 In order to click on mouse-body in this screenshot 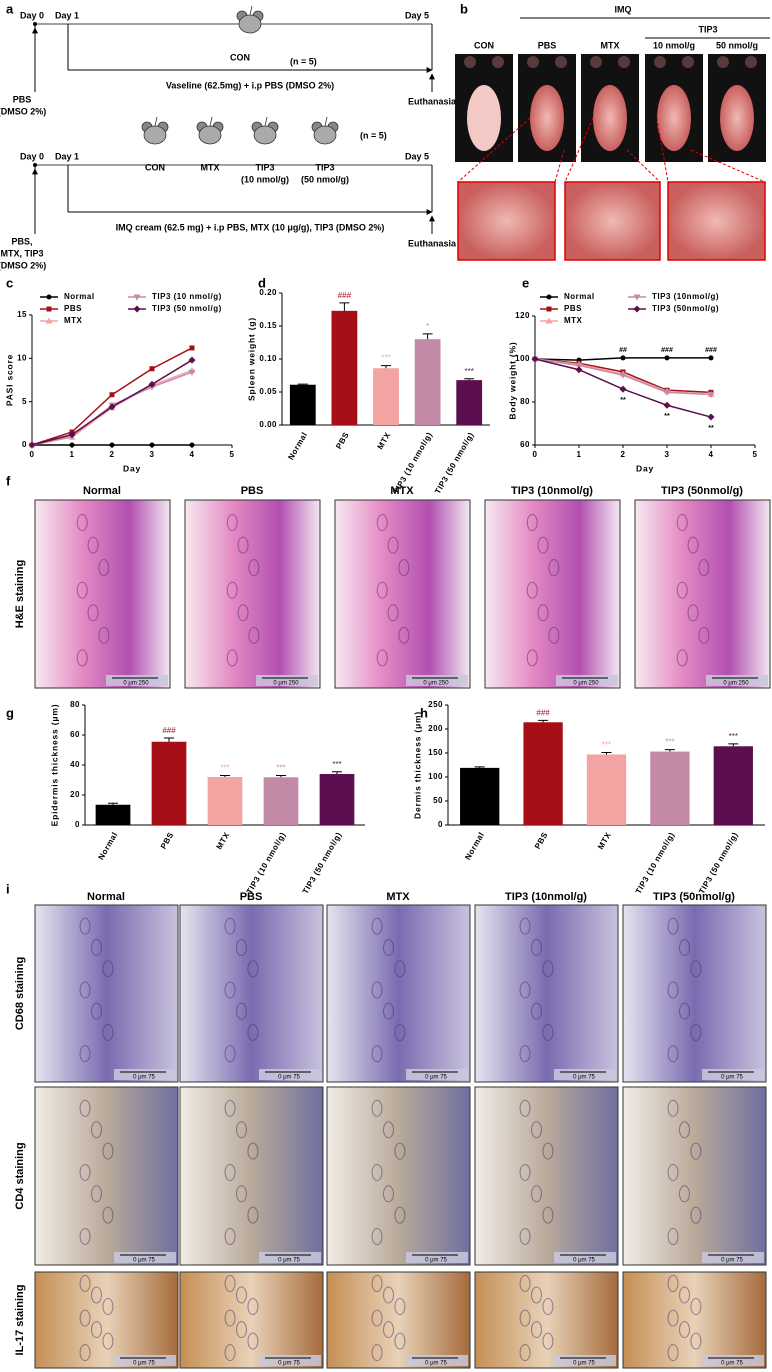, I will do `click(155, 135)`.